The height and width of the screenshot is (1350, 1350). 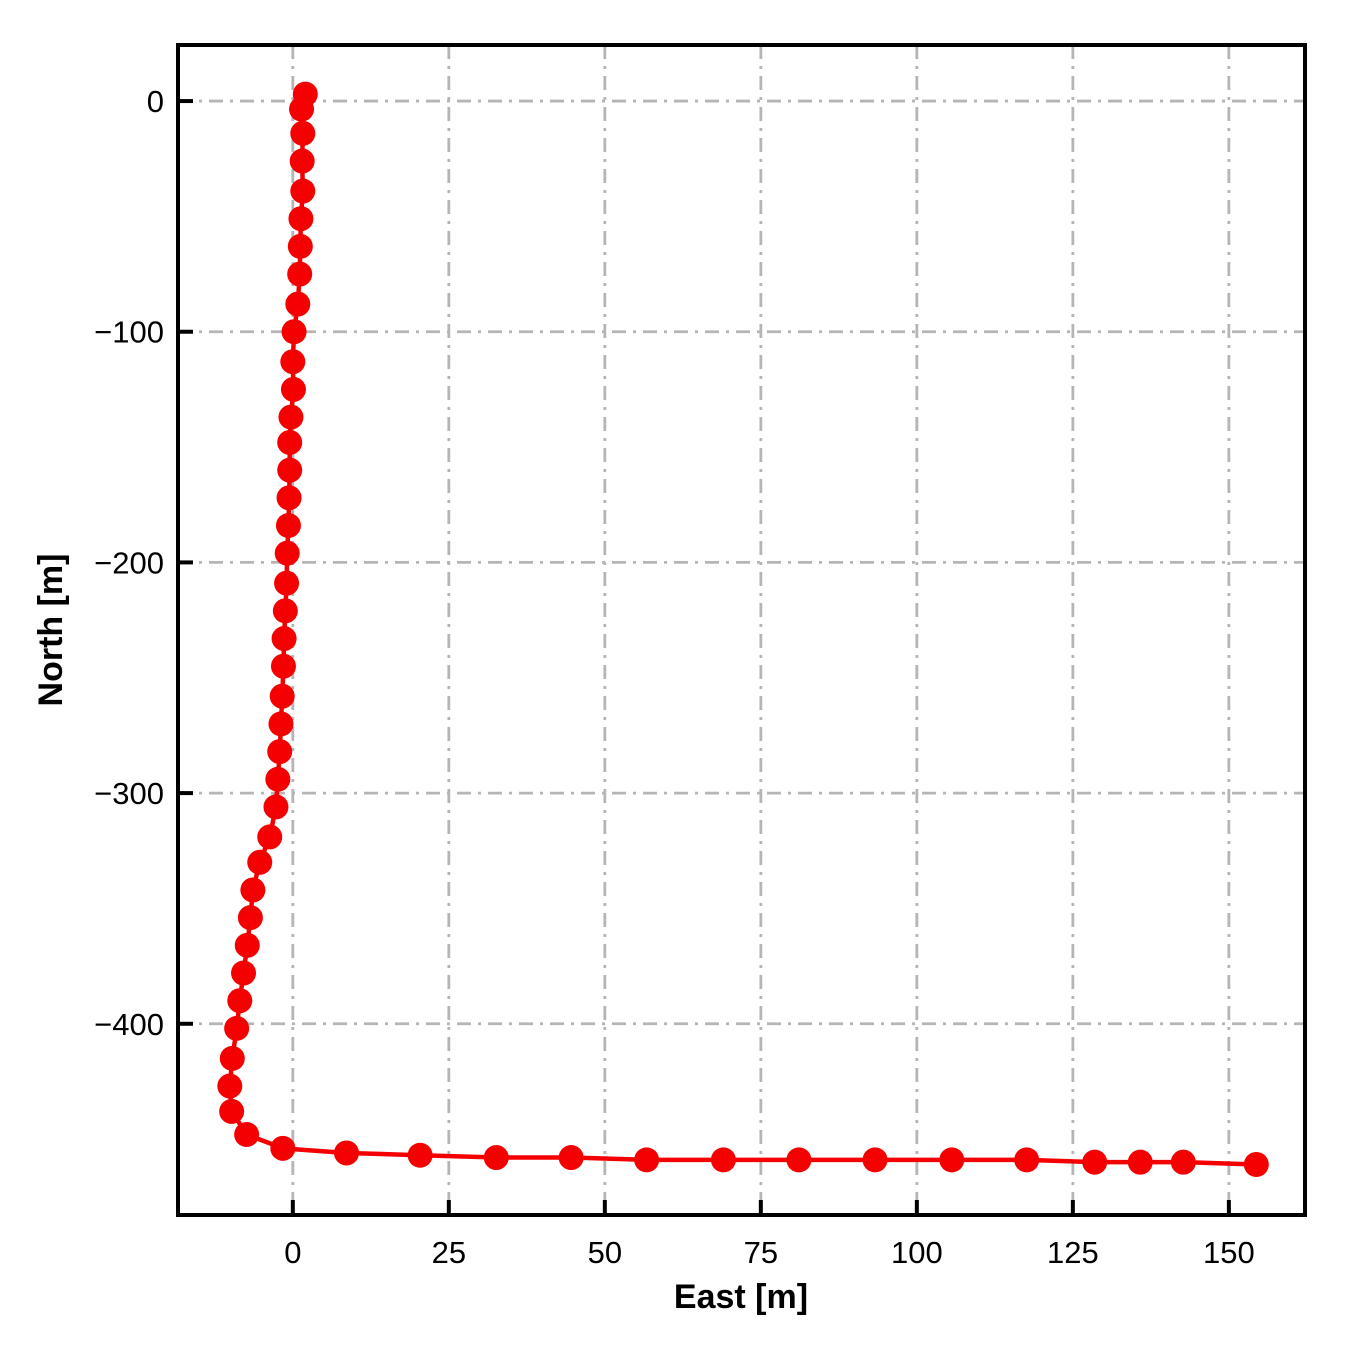 What do you see at coordinates (761, 1252) in the screenshot?
I see `x-tick-label: 75` at bounding box center [761, 1252].